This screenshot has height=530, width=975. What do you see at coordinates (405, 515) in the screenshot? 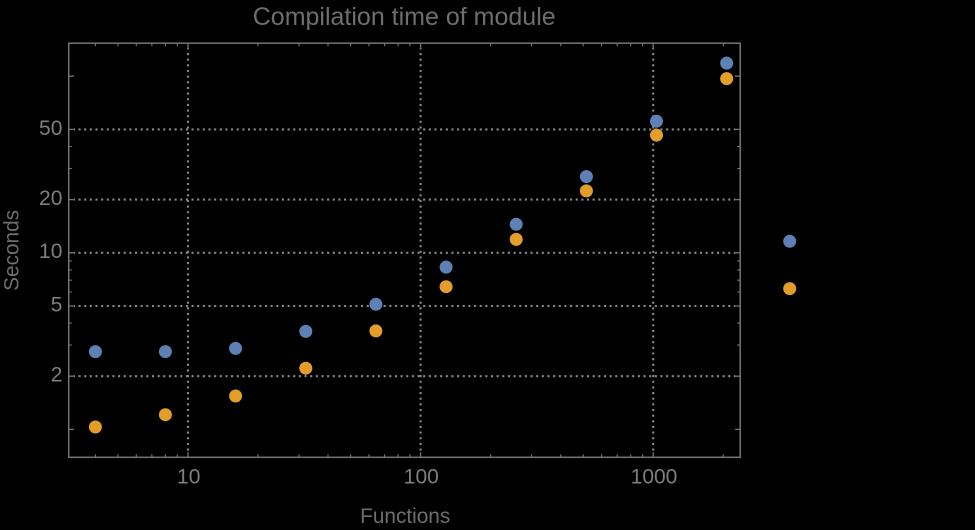
I see `svg-text: Functions` at bounding box center [405, 515].